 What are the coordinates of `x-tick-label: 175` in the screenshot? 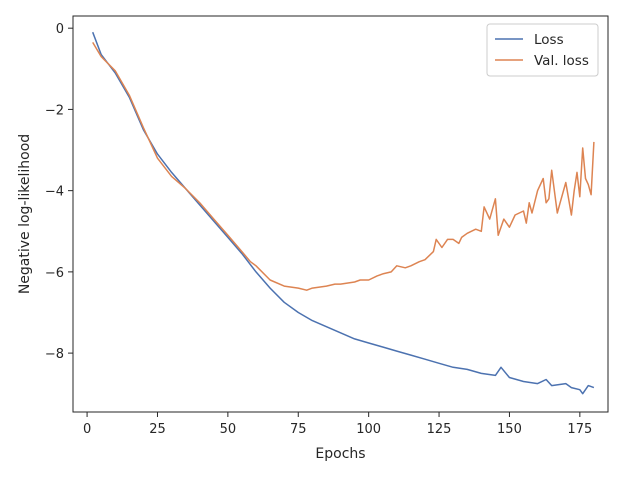 It's located at (579, 429).